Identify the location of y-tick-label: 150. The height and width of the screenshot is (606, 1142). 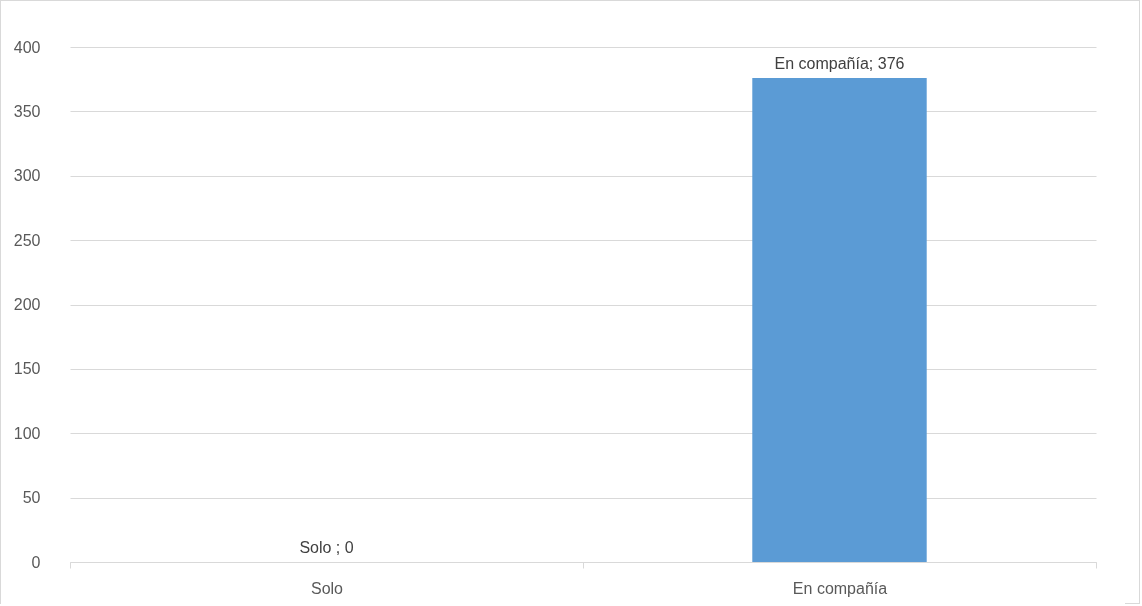
(27, 369).